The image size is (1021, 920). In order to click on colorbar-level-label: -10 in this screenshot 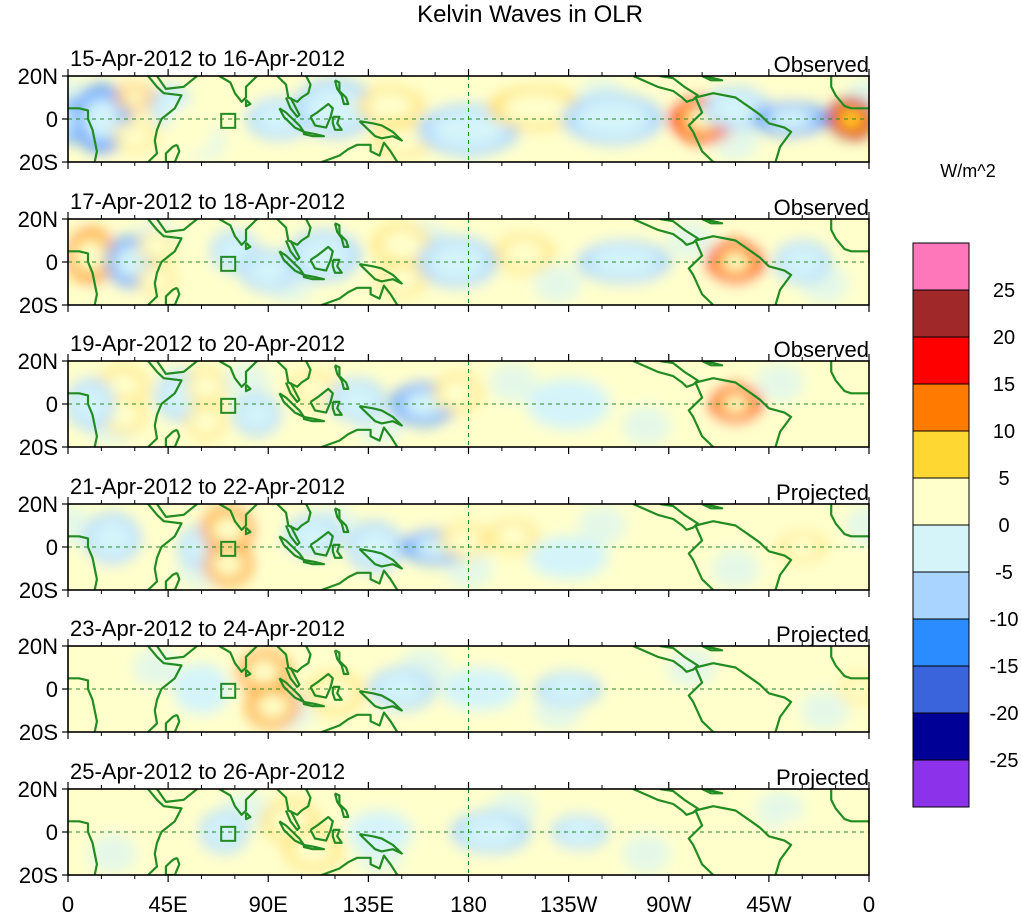, I will do `click(1004, 620)`.